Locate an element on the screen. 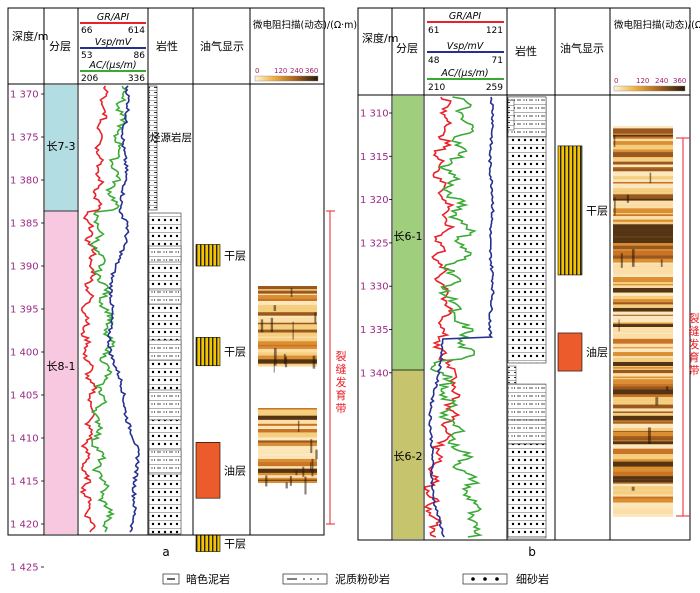 This screenshot has width=700, height=593. a-depth-tick: 1 375 is located at coordinates (24, 138).